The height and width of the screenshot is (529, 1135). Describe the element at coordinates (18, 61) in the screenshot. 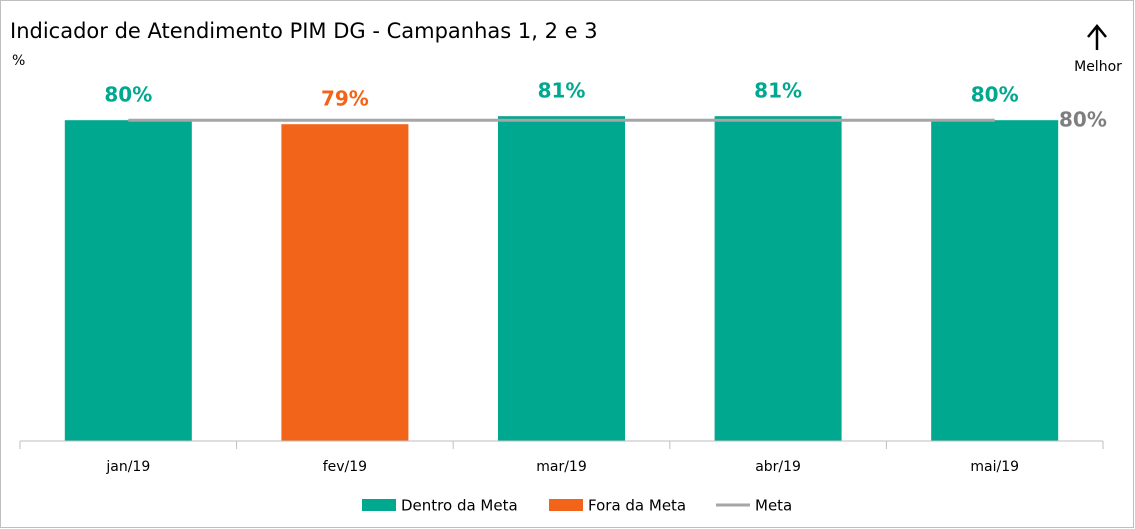

I see `y-axis-label: %` at that location.